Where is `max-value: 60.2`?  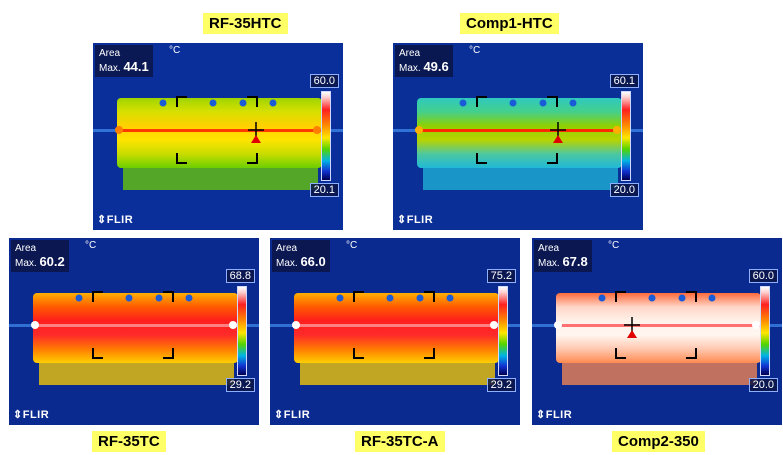 max-value: 60.2 is located at coordinates (52, 261).